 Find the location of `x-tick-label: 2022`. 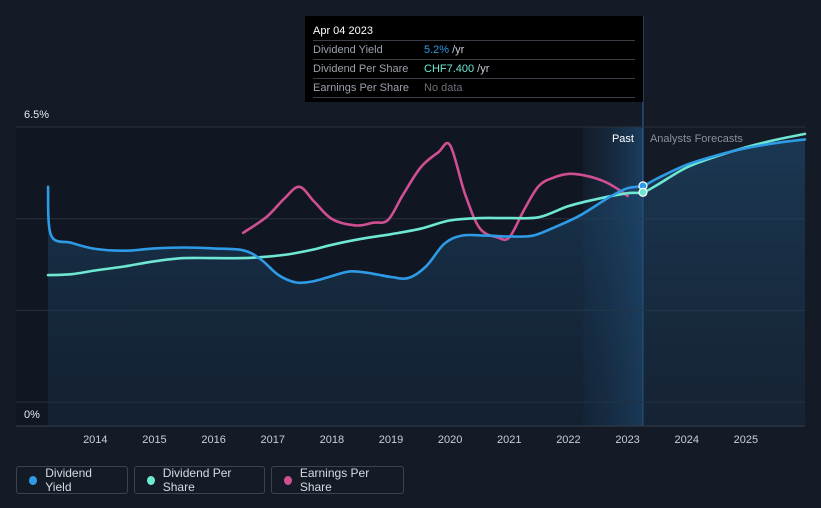

x-tick-label: 2022 is located at coordinates (568, 440).